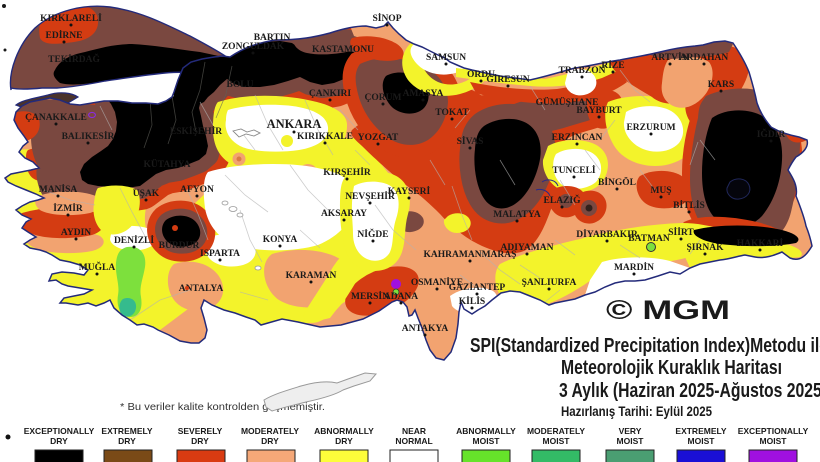 The width and height of the screenshot is (820, 462). Describe the element at coordinates (689, 391) in the screenshot. I see `svg-text:3 Aylık (Haziran 2025-Ağustos: 3 Aylık (Haziran 2025-Ağustos 2025)` at that location.